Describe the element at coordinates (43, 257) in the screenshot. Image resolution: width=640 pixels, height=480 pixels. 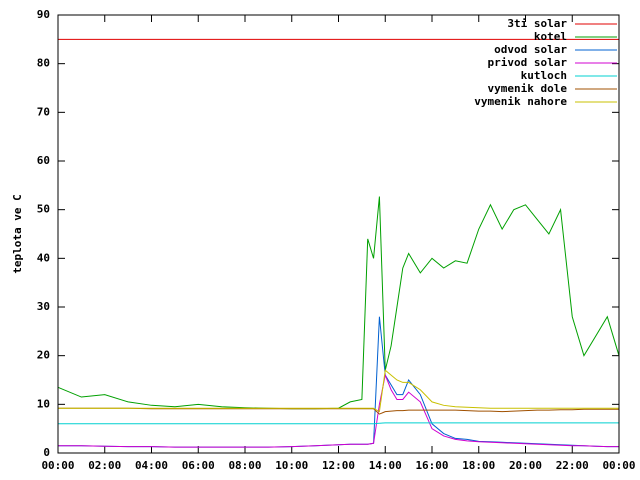
I see `y-tick-label: 40` at that location.